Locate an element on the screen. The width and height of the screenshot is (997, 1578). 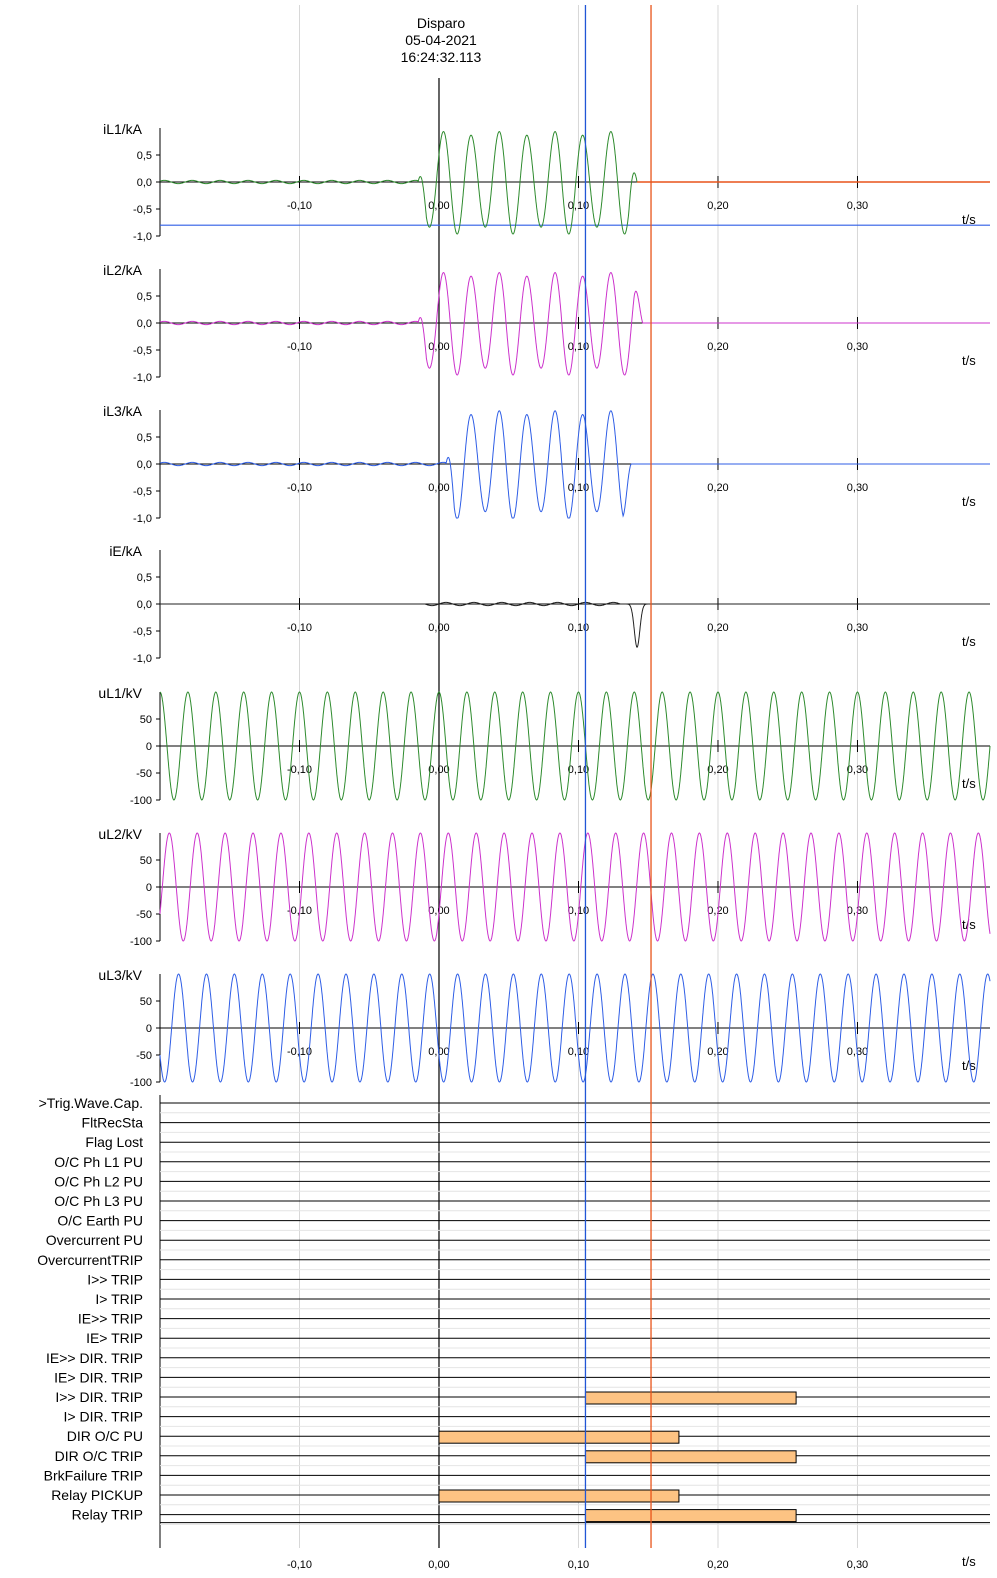
binary-label: FltRecSta is located at coordinates (113, 1123).